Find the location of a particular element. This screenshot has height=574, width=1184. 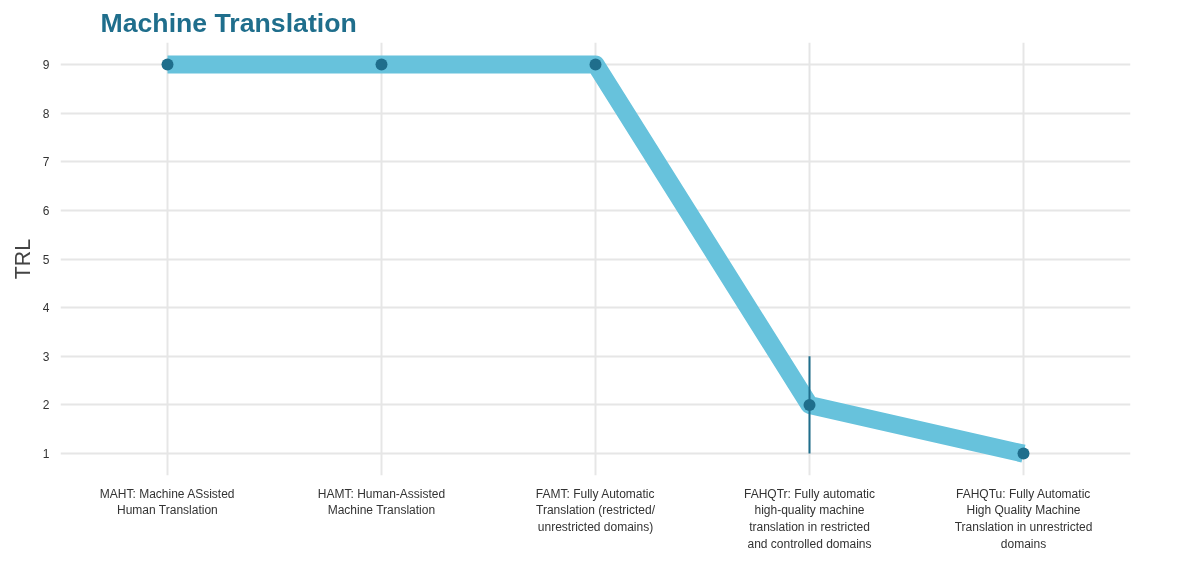

chart-title: Machine Translation is located at coordinates (228, 22).